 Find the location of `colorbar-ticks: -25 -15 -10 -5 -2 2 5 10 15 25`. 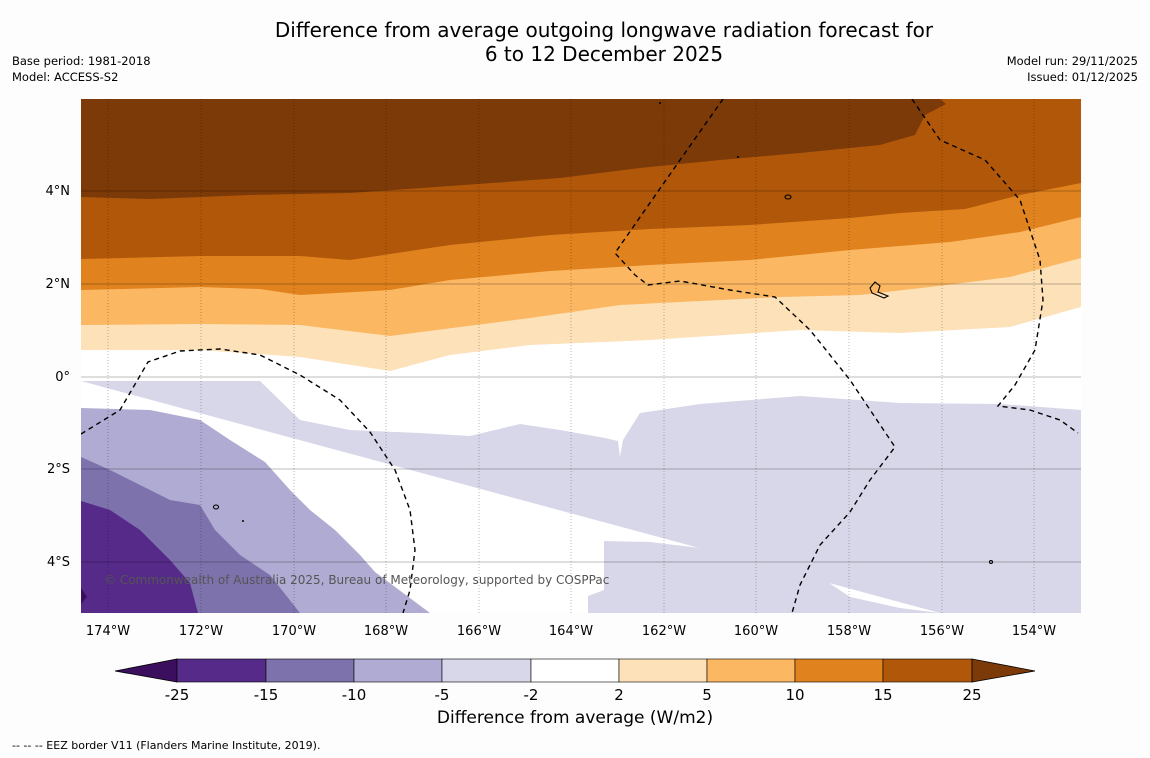

colorbar-ticks: -25 -15 -10 -5 -2 2 5 10 15 25 is located at coordinates (573, 695).